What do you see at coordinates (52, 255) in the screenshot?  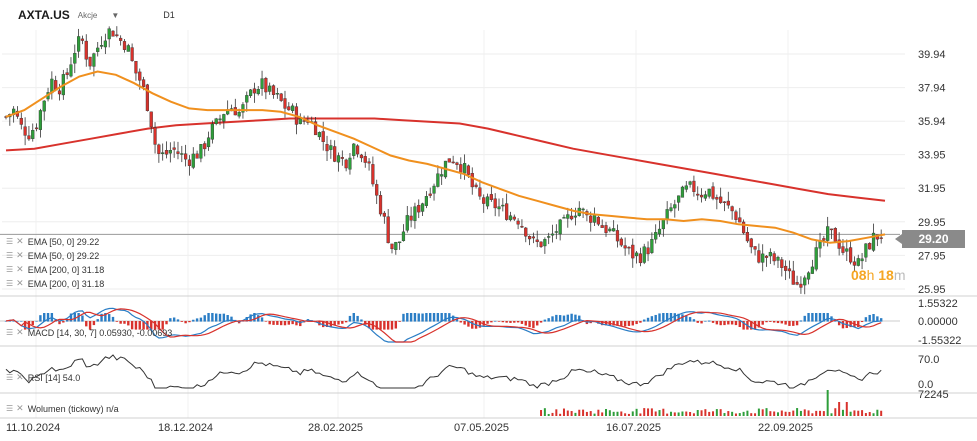 I see `ema-legend-2: ☰ ✕ EMA [50, 0] 29.22` at bounding box center [52, 255].